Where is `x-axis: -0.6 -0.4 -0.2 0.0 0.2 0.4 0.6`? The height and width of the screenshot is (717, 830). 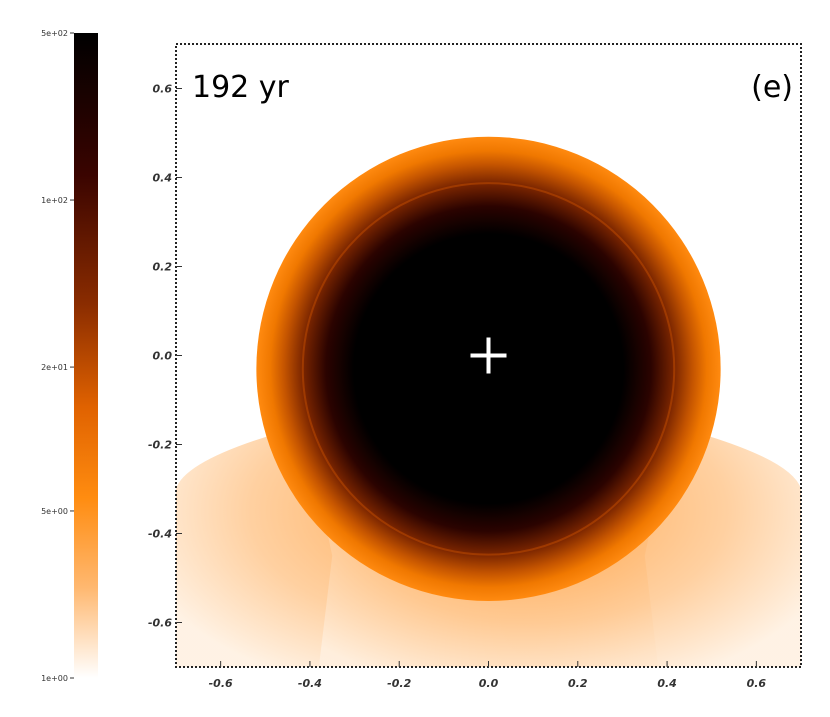
x-axis: -0.6 -0.4 -0.2 0.0 0.2 0.4 0.6 is located at coordinates (488, 675).